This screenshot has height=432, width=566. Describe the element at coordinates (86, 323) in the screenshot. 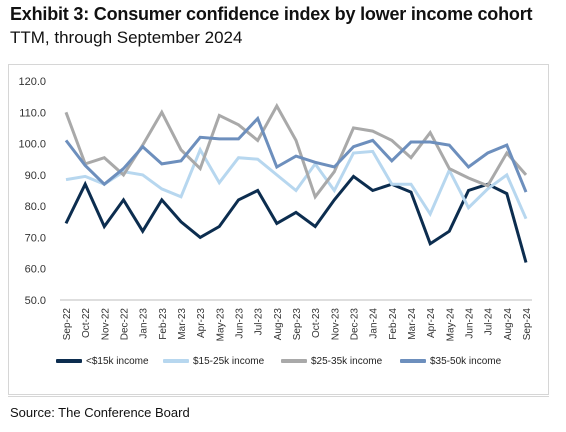

I see `x-tick-label: Oct-22` at that location.